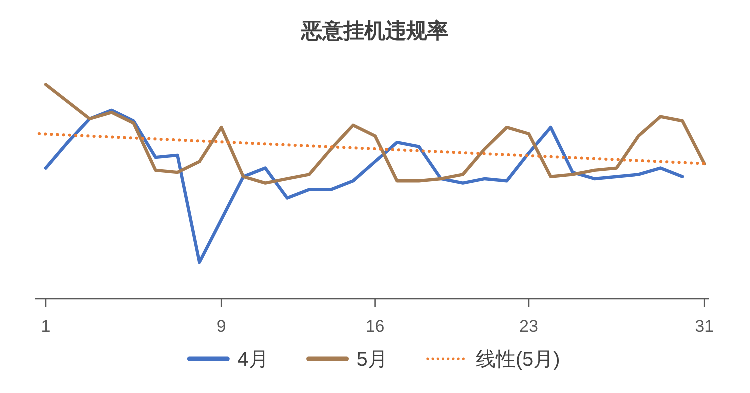  I want to click on x-tick-label: 31, so click(704, 326).